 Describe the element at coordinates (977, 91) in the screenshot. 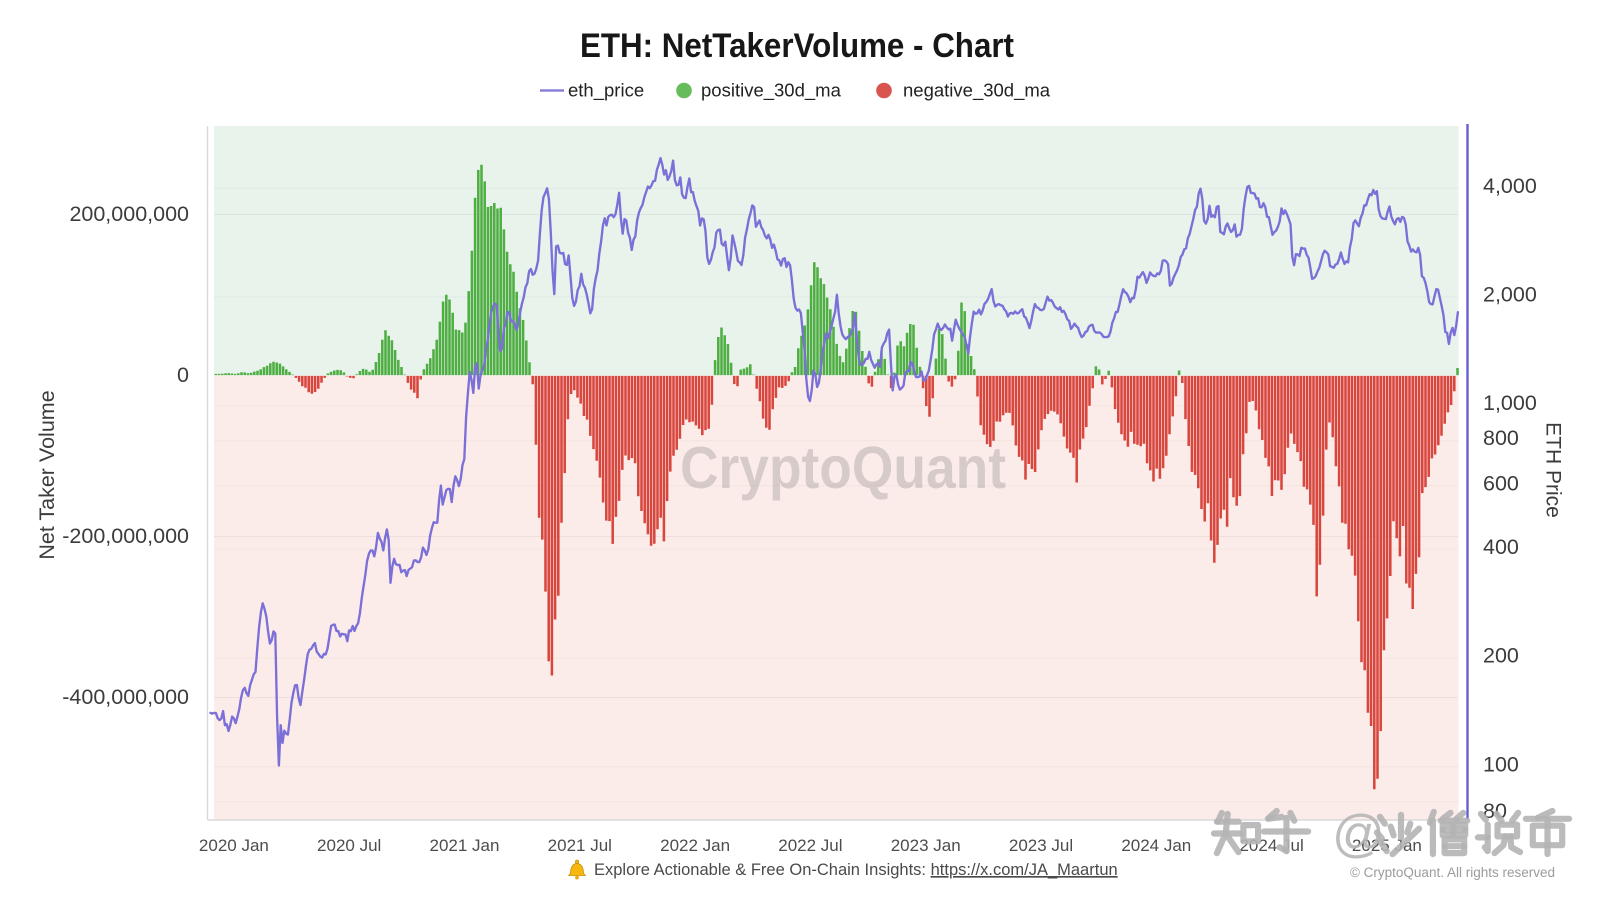

I see `svg-text: negative_30d_ma` at that location.